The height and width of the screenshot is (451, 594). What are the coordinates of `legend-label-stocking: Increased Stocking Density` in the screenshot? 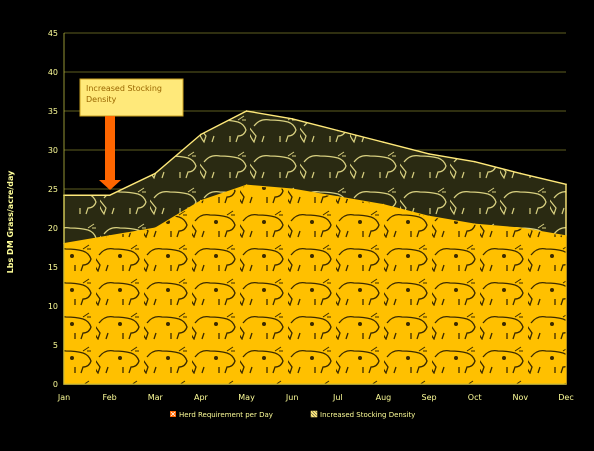 It's located at (367, 415).